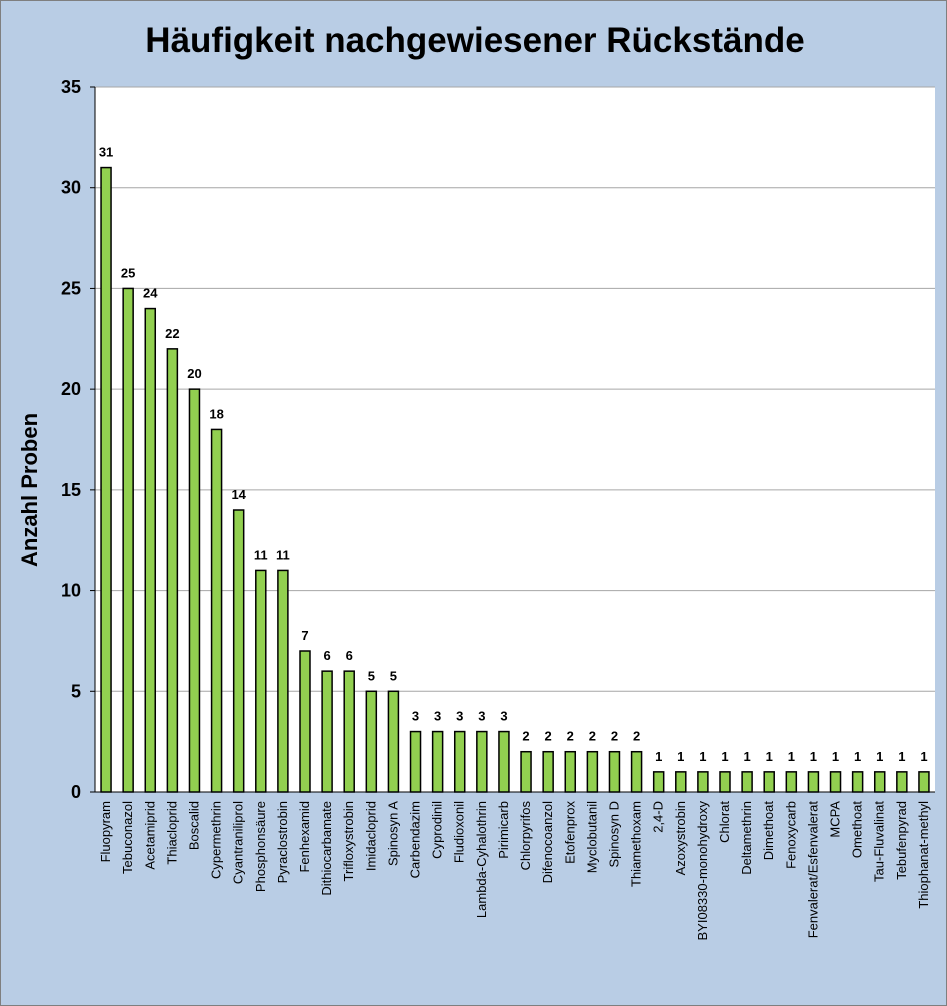 This screenshot has width=947, height=1006. What do you see at coordinates (260, 846) in the screenshot?
I see `x-tick-label: Phosphonsäure` at bounding box center [260, 846].